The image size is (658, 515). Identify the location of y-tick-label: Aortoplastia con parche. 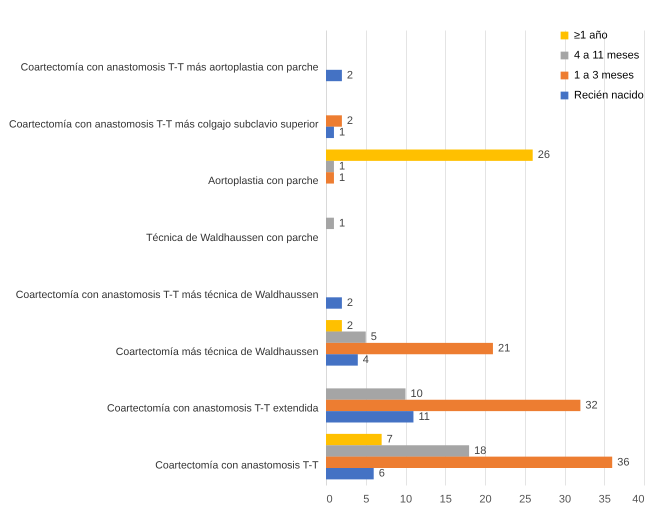
(263, 181).